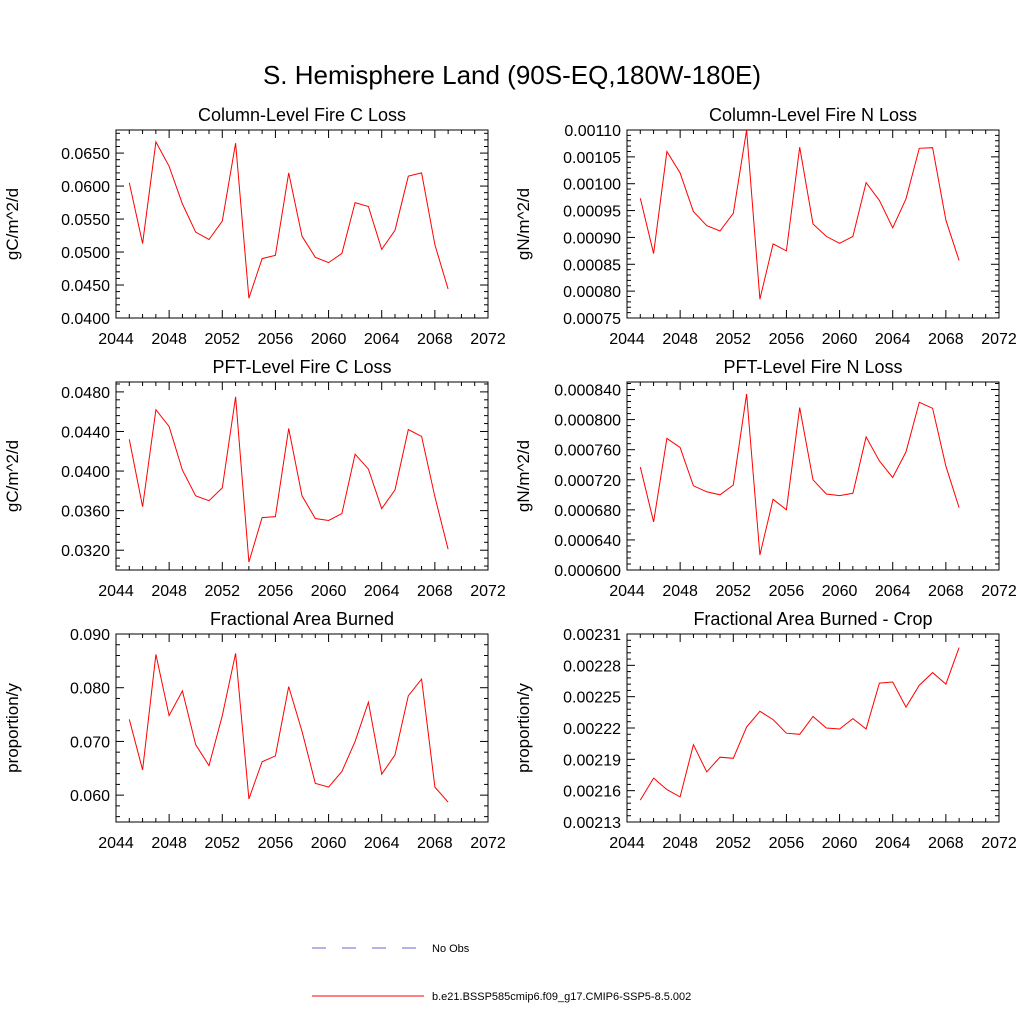 Image resolution: width=1024 pixels, height=1029 pixels. What do you see at coordinates (812, 619) in the screenshot?
I see `chart-title: Fractional Area Burned - Crop` at bounding box center [812, 619].